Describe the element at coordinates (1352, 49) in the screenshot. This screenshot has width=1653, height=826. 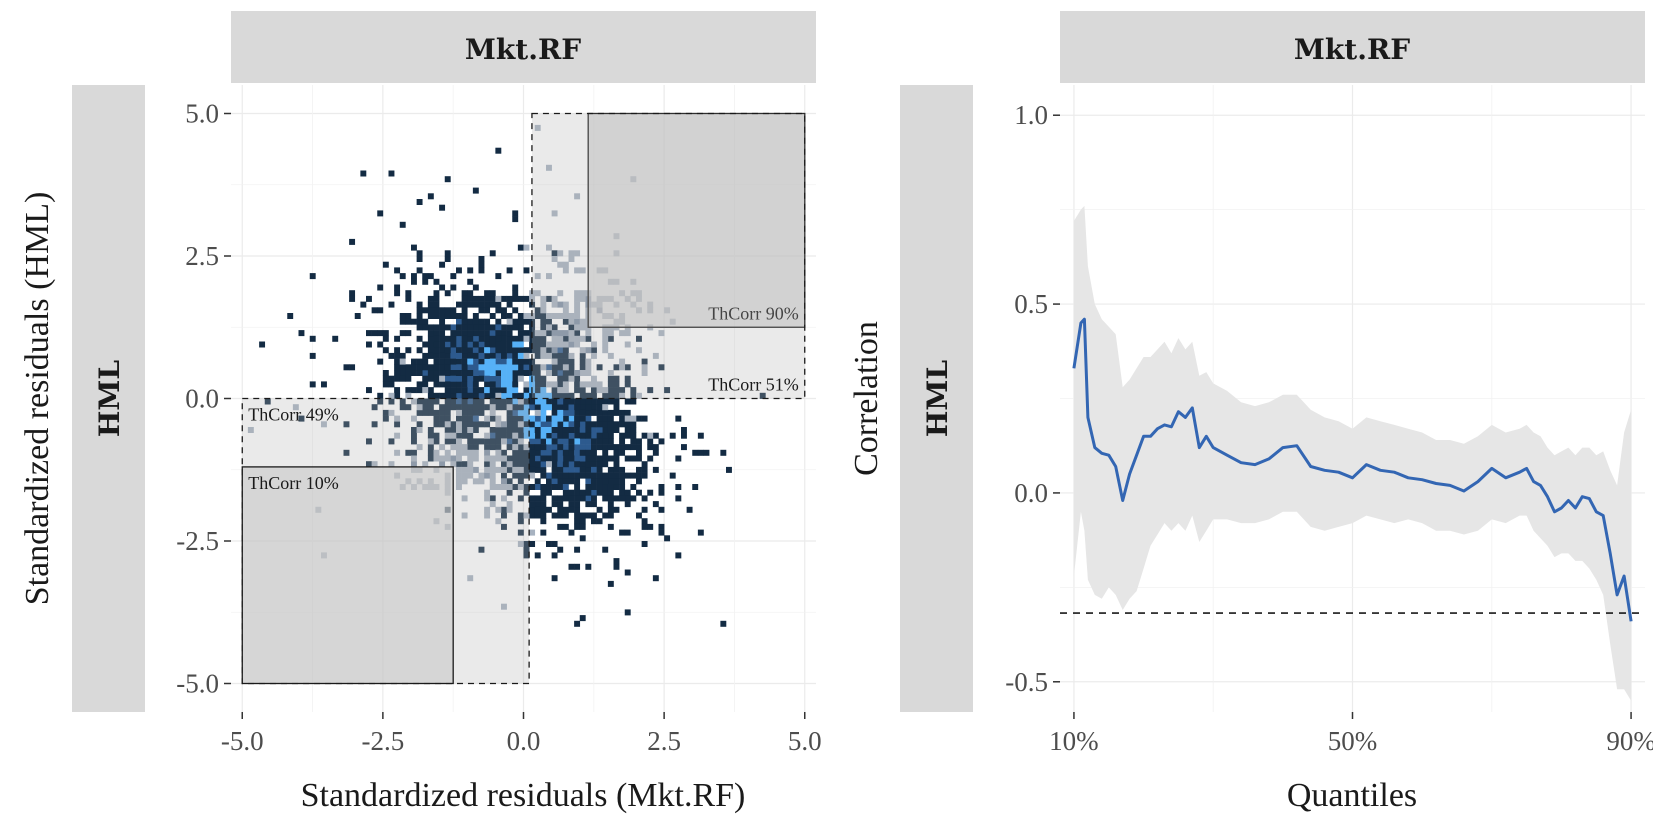
I see `right-top-strip-label: Mkt.RF` at that location.